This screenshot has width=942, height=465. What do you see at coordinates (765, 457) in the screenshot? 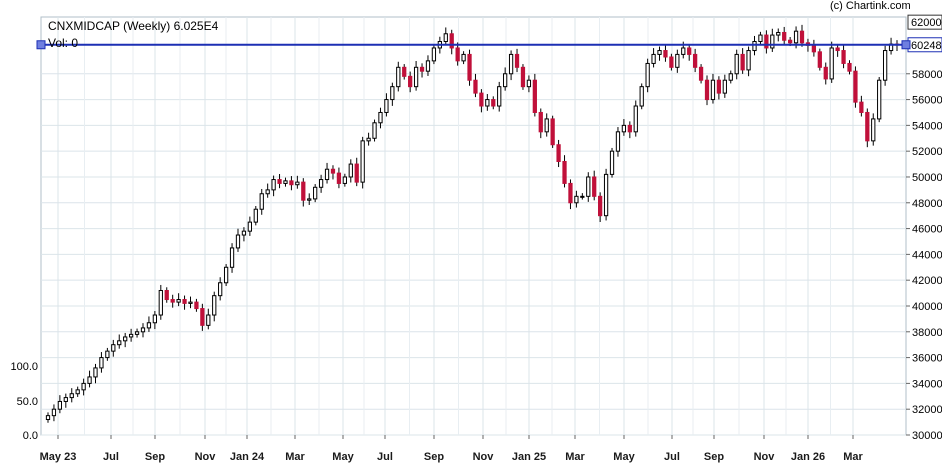
I see `x-tick-label: Nov` at bounding box center [765, 457].